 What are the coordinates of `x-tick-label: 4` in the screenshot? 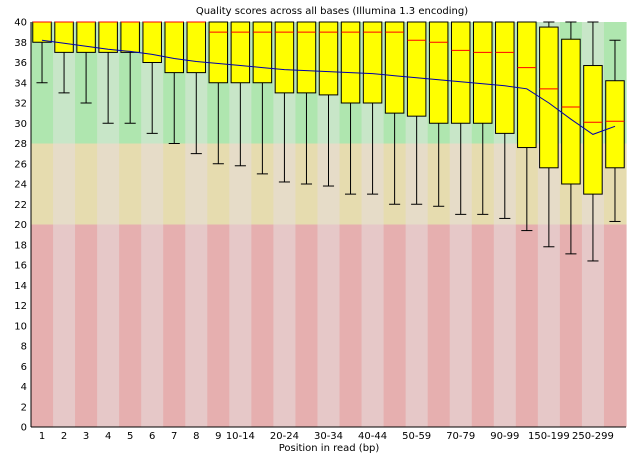 It's located at (108, 436).